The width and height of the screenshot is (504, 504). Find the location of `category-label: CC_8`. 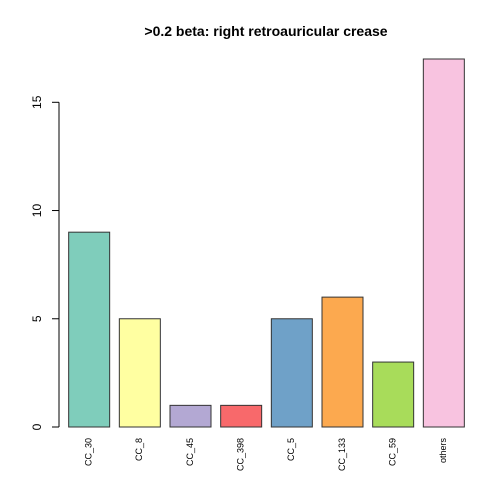

category-label: CC_8 is located at coordinates (139, 449).